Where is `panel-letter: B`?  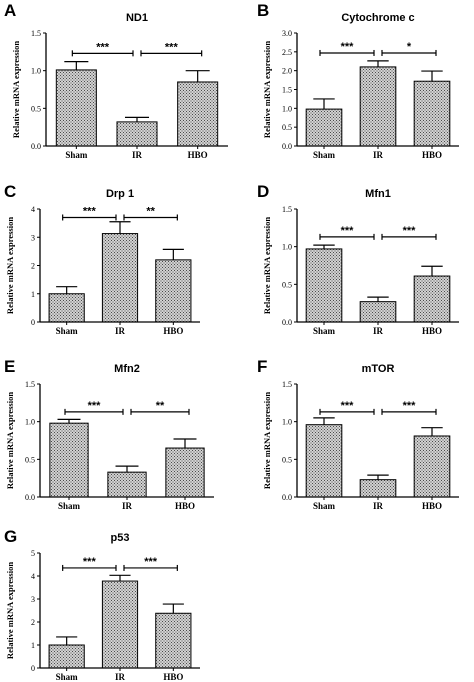 panel-letter: B is located at coordinates (263, 10).